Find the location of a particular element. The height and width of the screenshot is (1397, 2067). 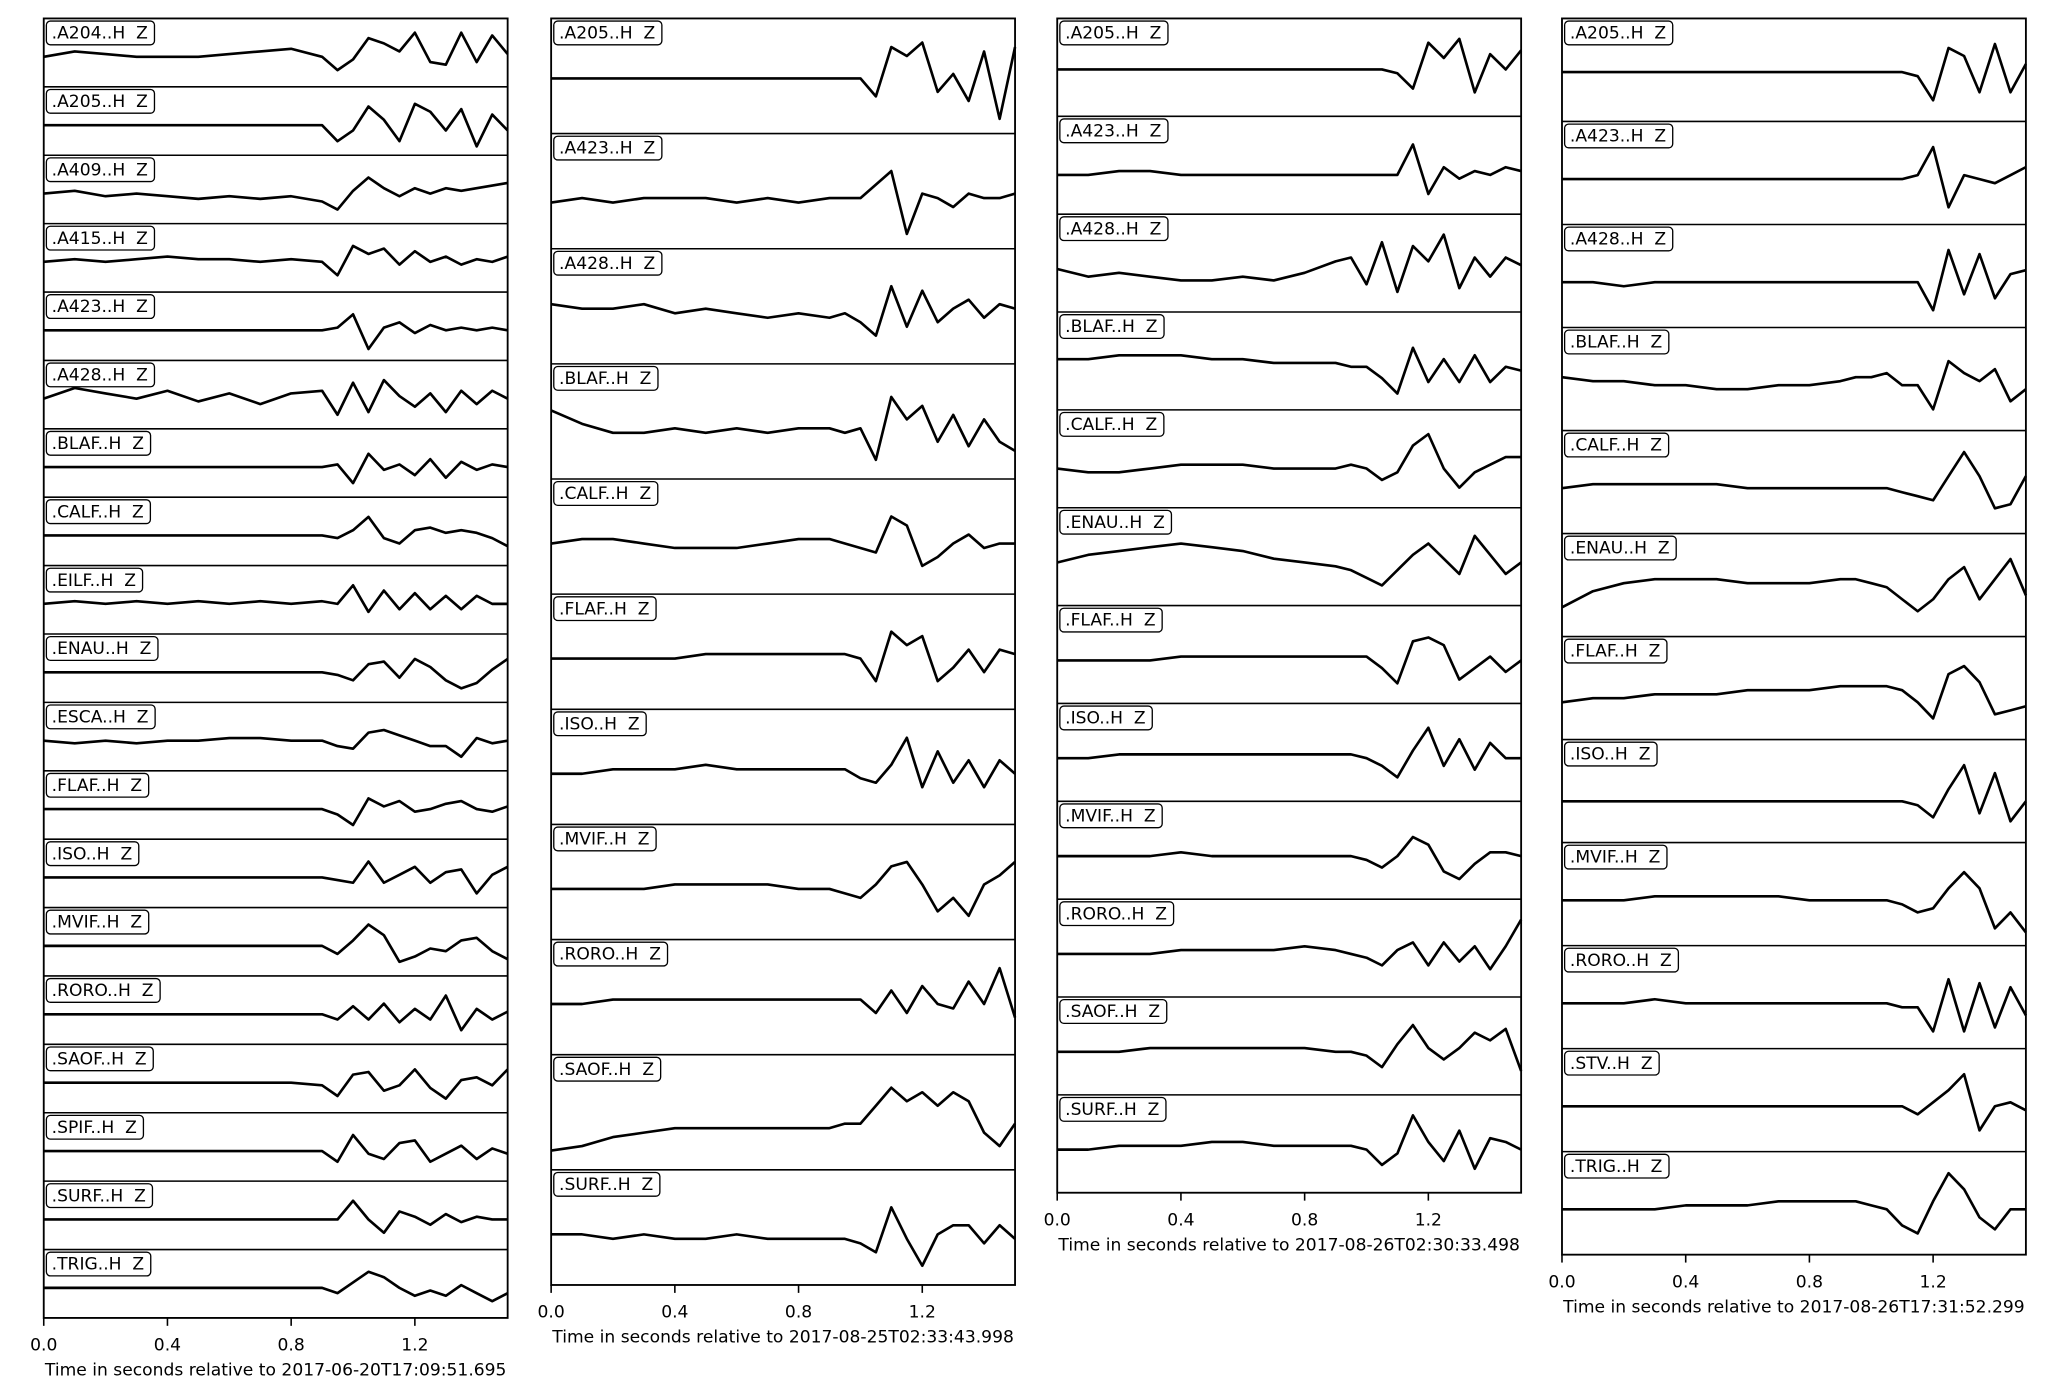

trace-label: .SURF..H Z is located at coordinates (1113, 1109).